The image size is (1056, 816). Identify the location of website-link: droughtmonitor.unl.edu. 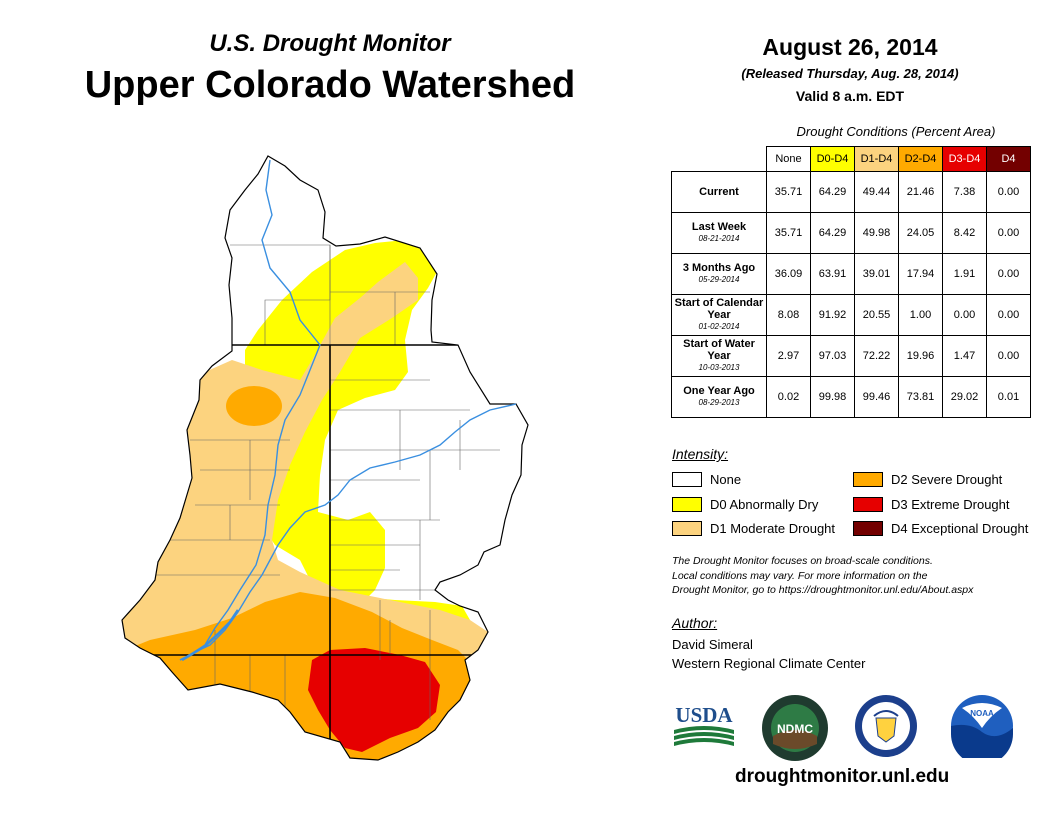
(842, 776).